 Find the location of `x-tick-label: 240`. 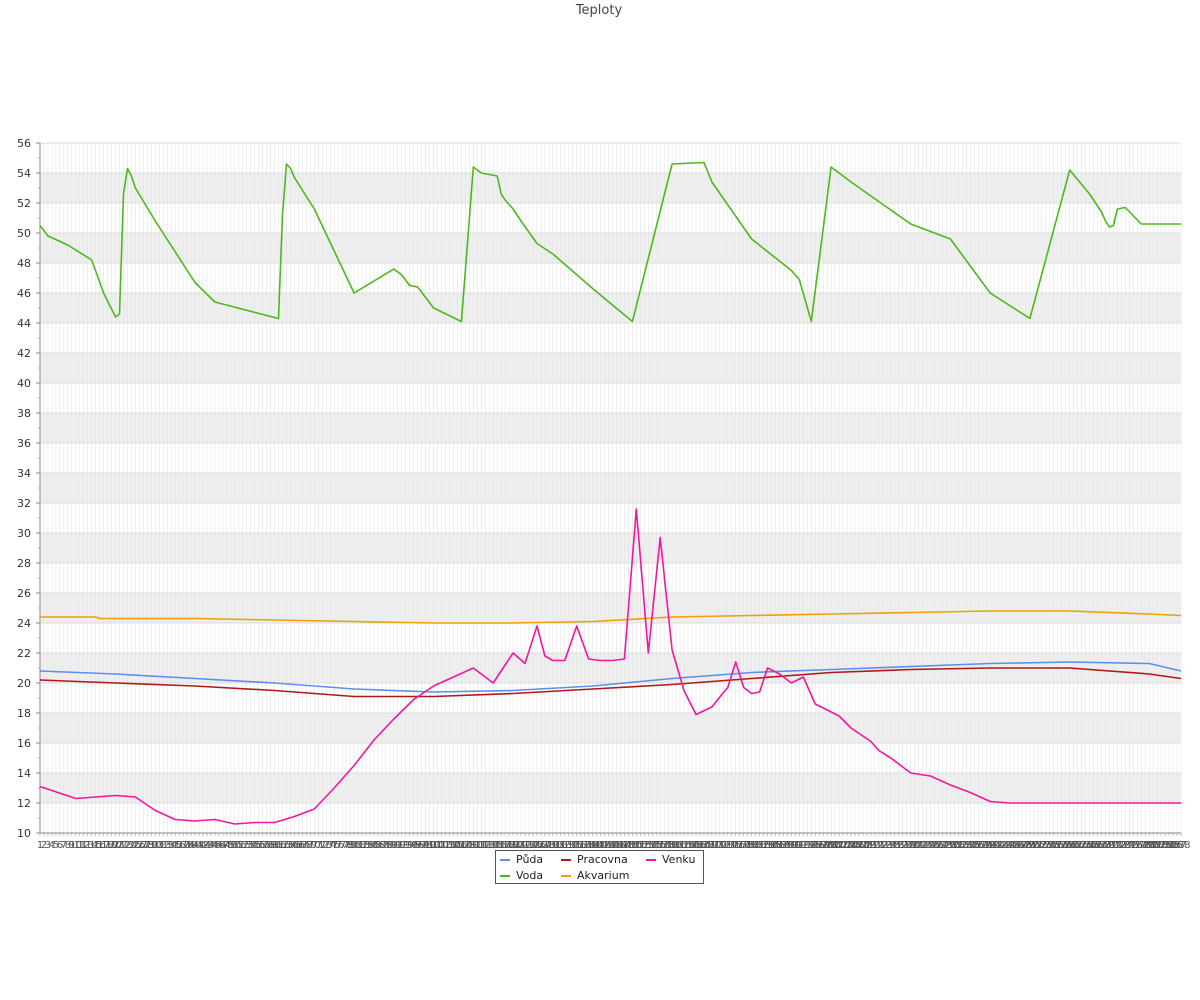

x-tick-label: 240 is located at coordinates (990, 845).